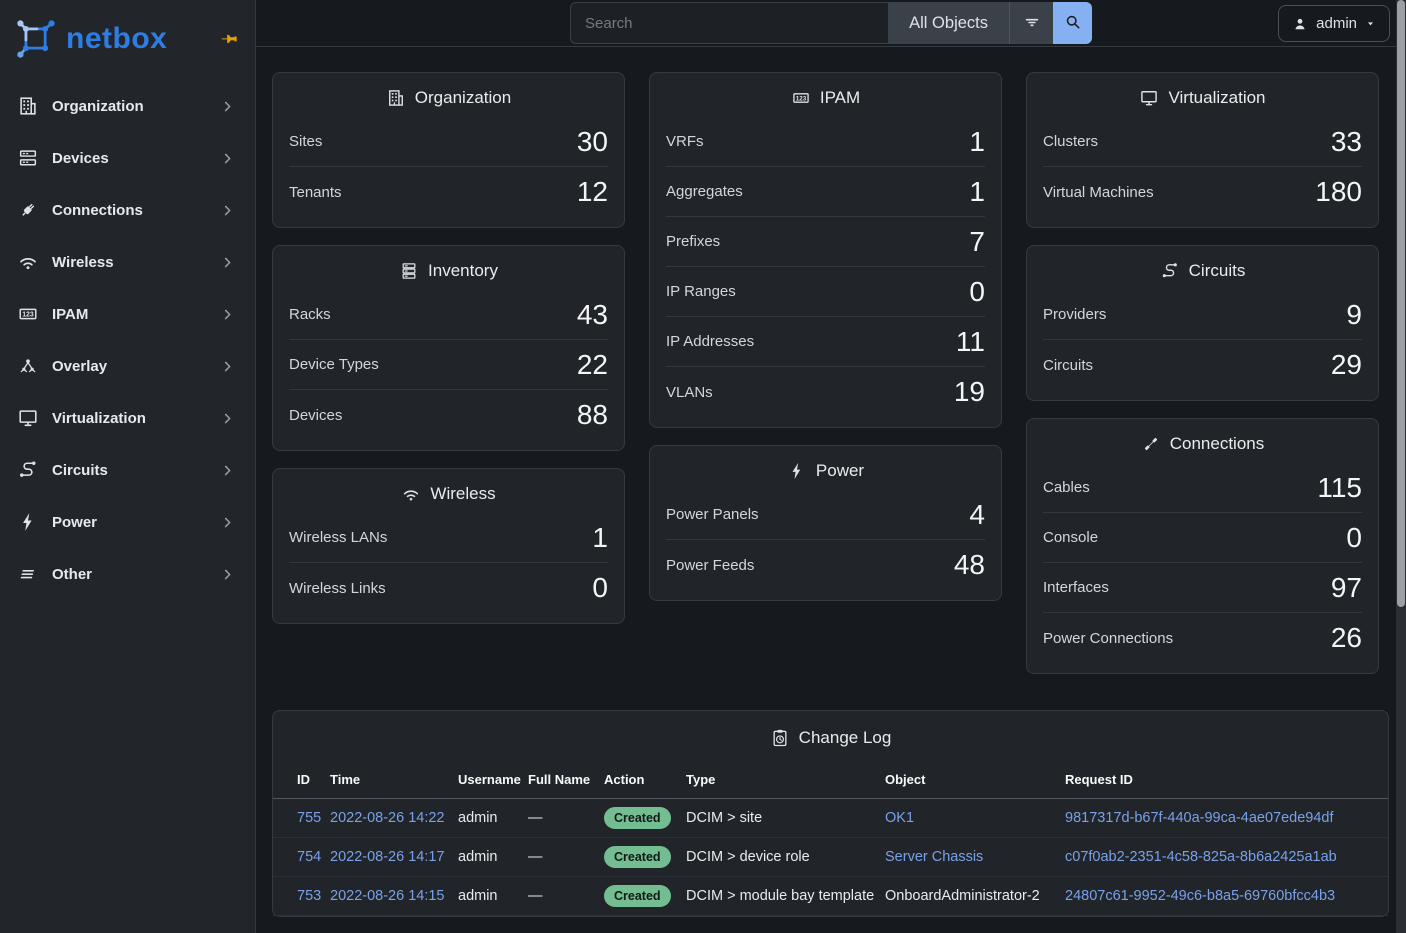 The height and width of the screenshot is (933, 1406). I want to click on changelog-column-header: Time, so click(394, 781).